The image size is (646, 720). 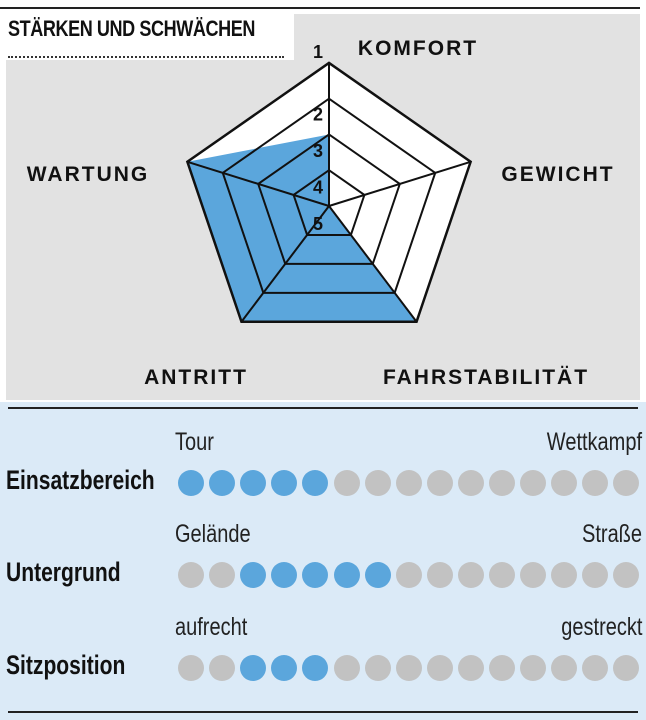 I want to click on radar-value-area, so click(x=302, y=228).